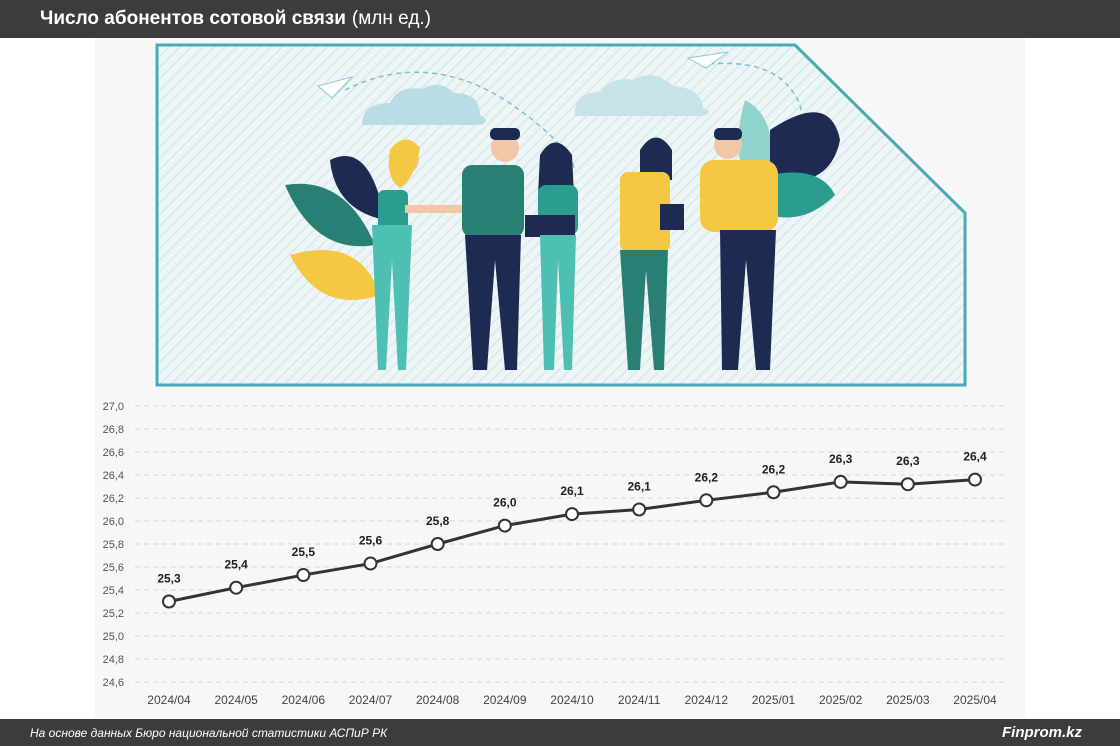 Image resolution: width=1120 pixels, height=746 pixels. I want to click on y-tick-label: 25,6, so click(113, 568).